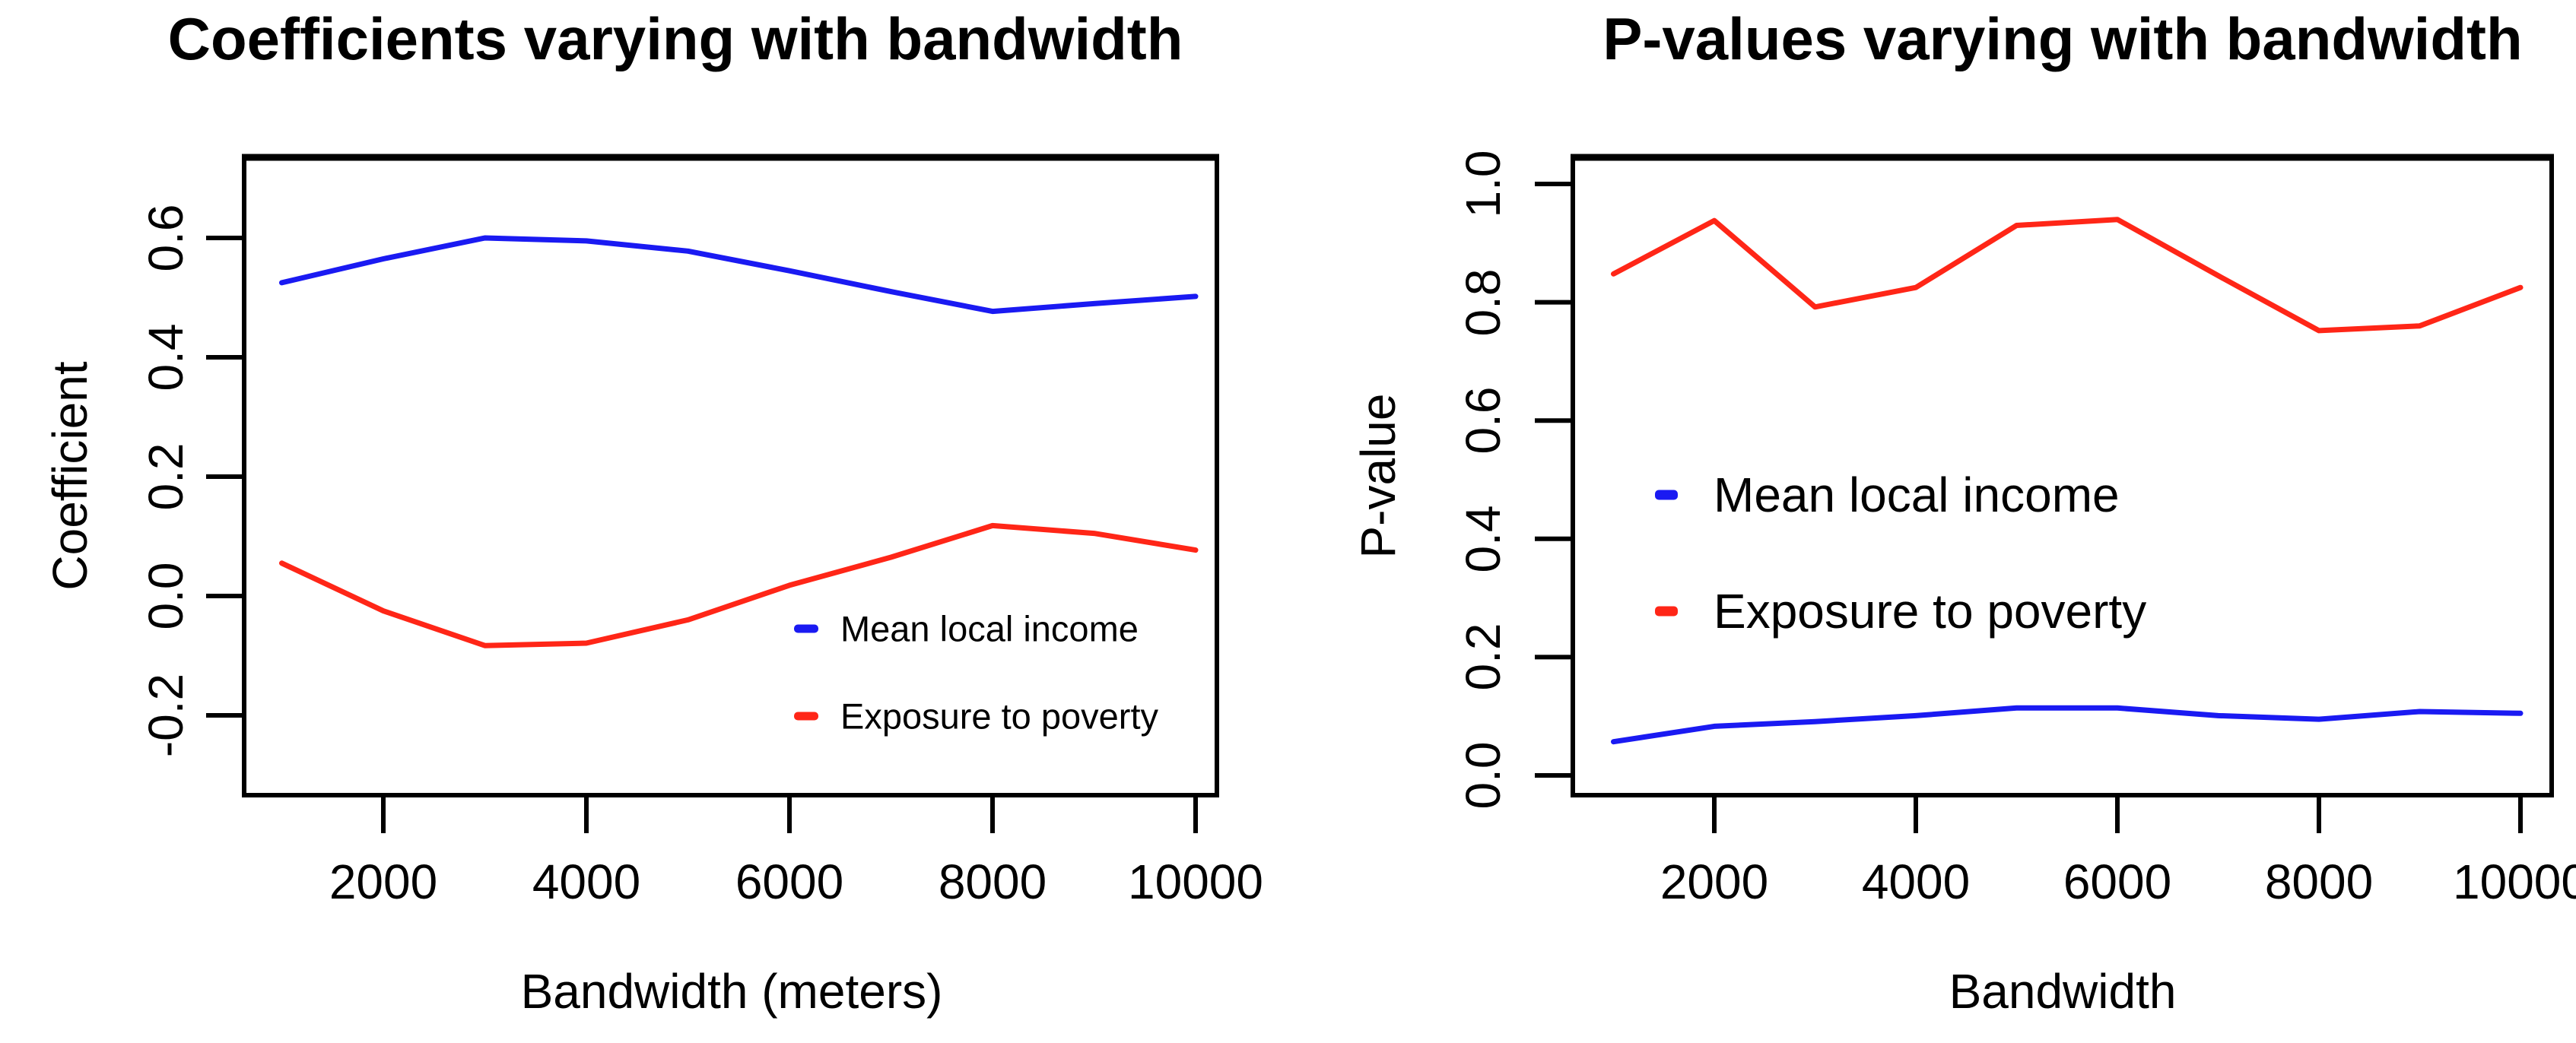 The image size is (2576, 1043). Describe the element at coordinates (1378, 476) in the screenshot. I see `y-axis-label-pvalue: P-value` at that location.